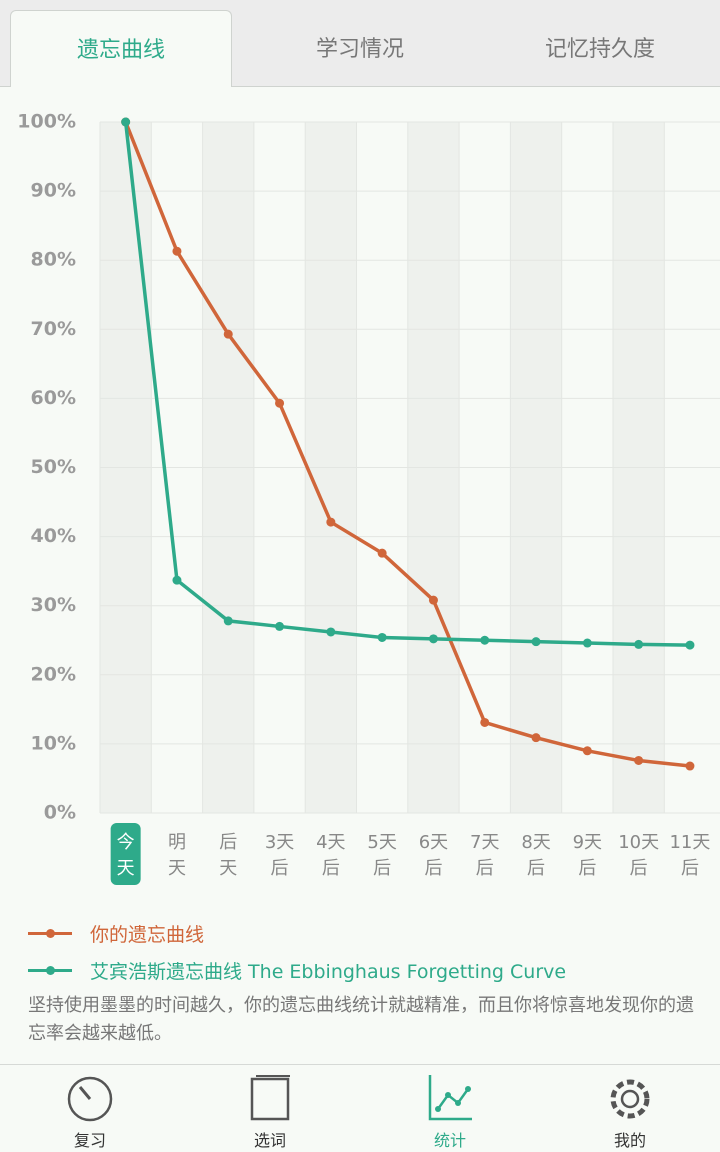 This screenshot has width=720, height=1152. I want to click on nav-item: 复习, so click(90, 1108).